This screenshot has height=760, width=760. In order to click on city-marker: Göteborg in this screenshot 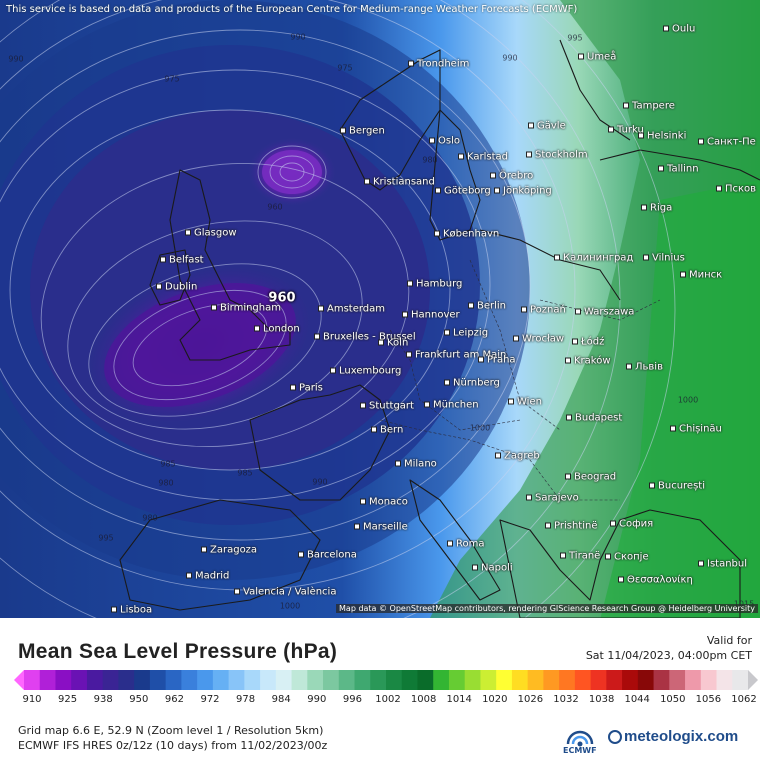, I will do `click(463, 191)`.